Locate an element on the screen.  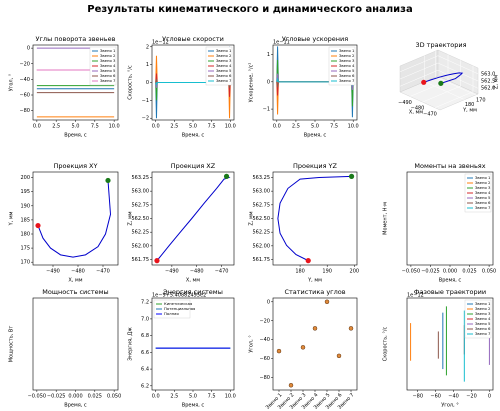
x-axis-label: Y, мм is located at coordinates (314, 281).